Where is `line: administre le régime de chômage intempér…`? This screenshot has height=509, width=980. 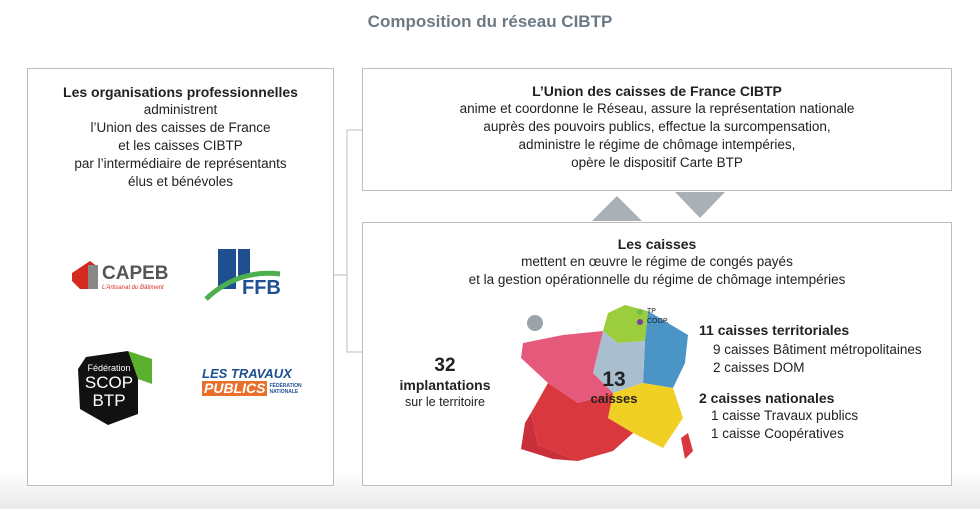 line: administre le régime de chômage intempér… is located at coordinates (657, 144).